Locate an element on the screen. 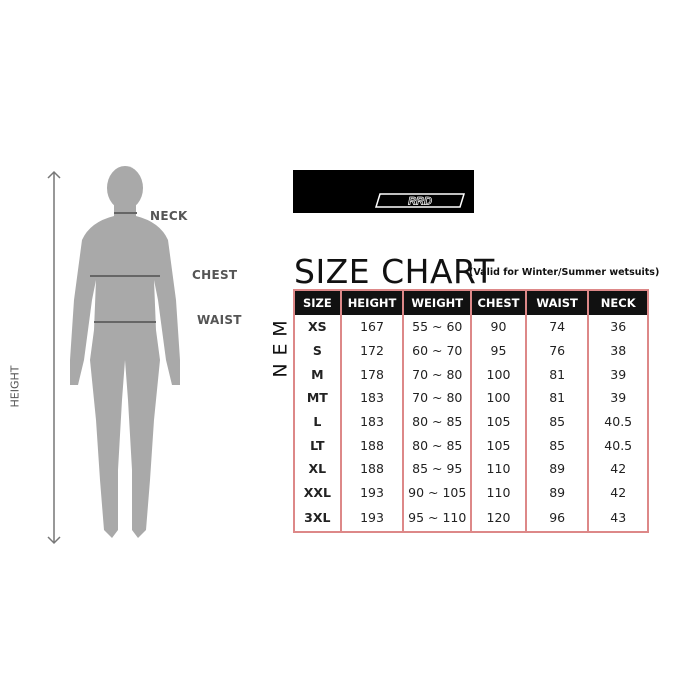  cell-neck: 36 is located at coordinates (618, 327).